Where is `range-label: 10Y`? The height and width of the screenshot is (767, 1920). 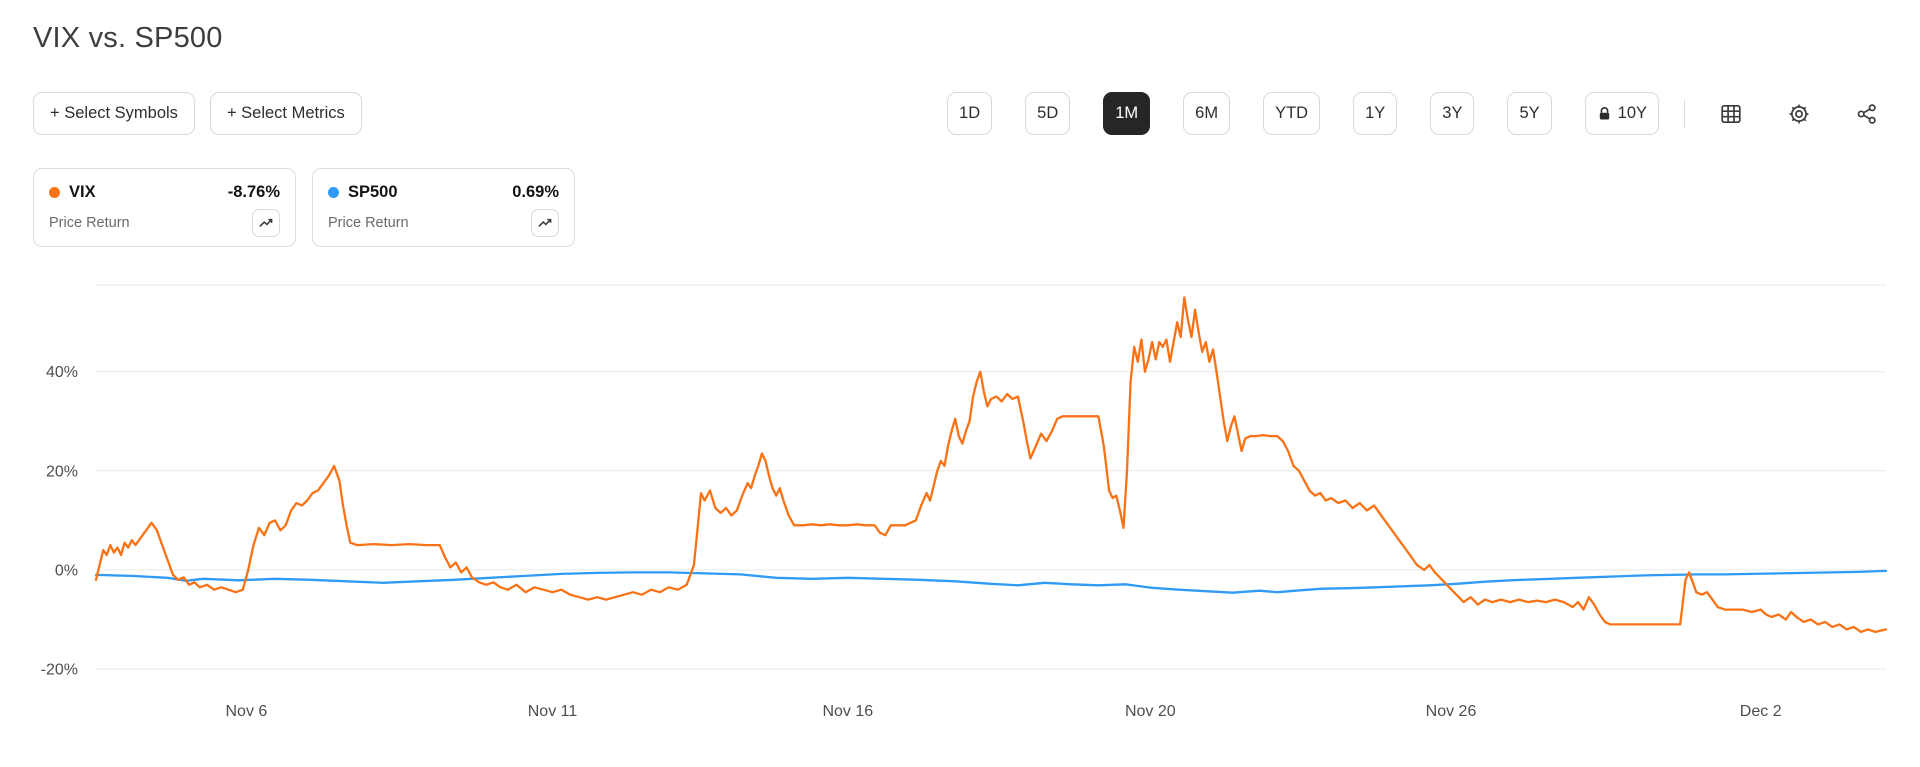
range-label: 10Y is located at coordinates (1632, 113).